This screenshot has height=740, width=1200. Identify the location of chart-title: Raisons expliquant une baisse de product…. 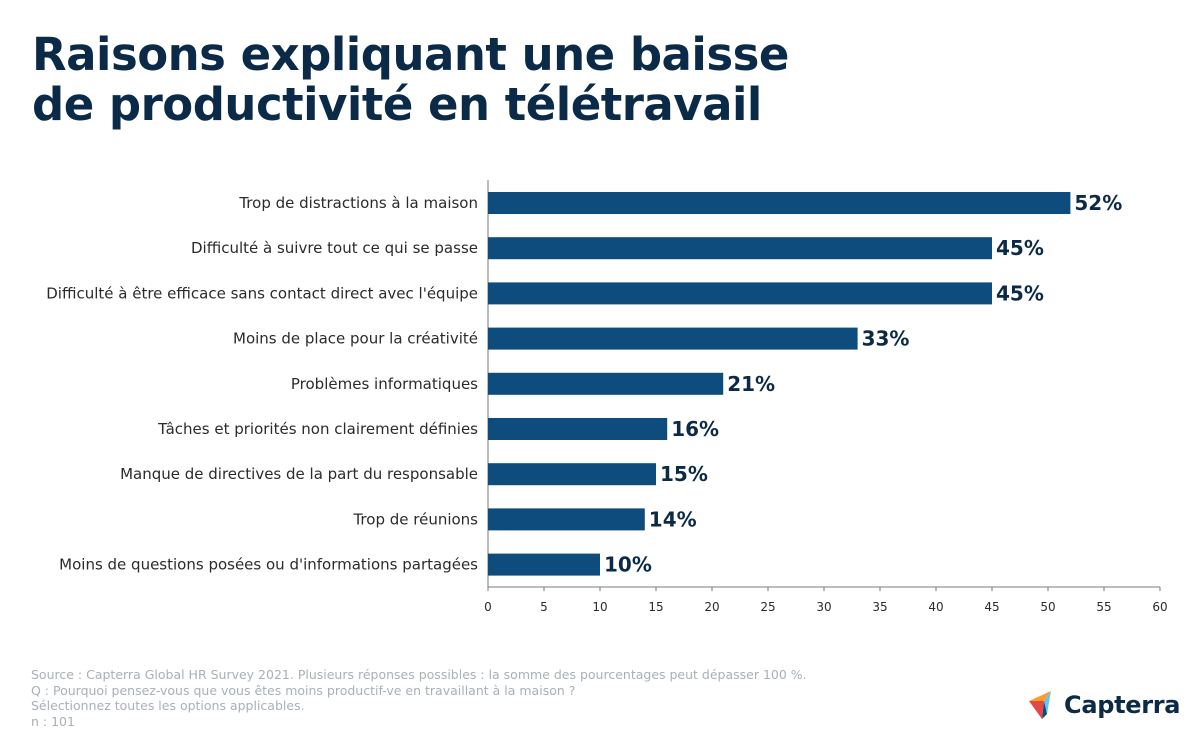
(482, 80).